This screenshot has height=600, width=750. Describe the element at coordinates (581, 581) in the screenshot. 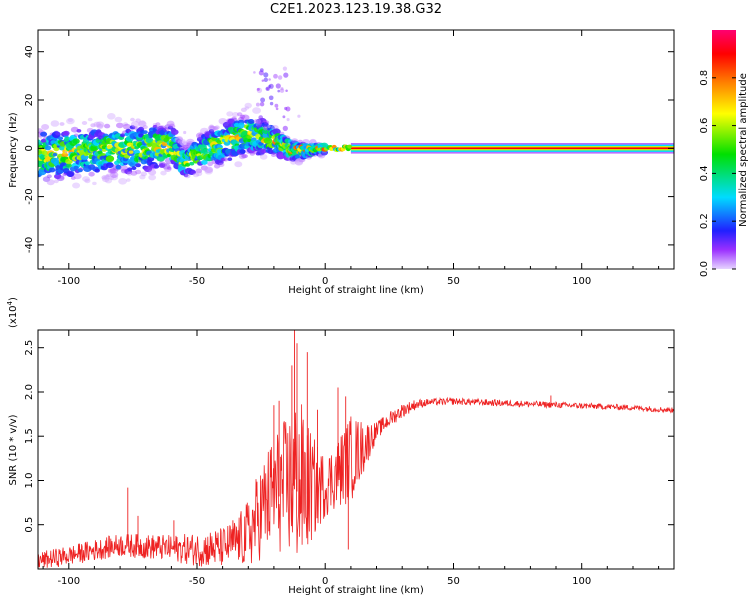

I see `x-tick-label: 100` at that location.